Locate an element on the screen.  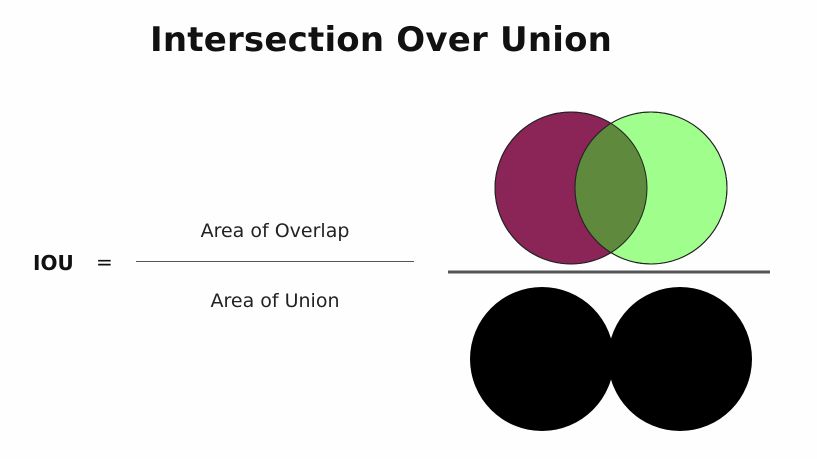
denominator-text: Area of Union is located at coordinates (275, 301).